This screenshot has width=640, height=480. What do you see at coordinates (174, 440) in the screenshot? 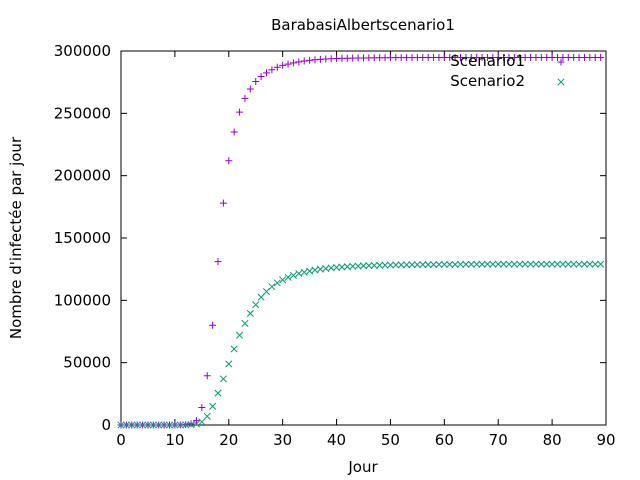
I see `x-tick-label: 10` at bounding box center [174, 440].